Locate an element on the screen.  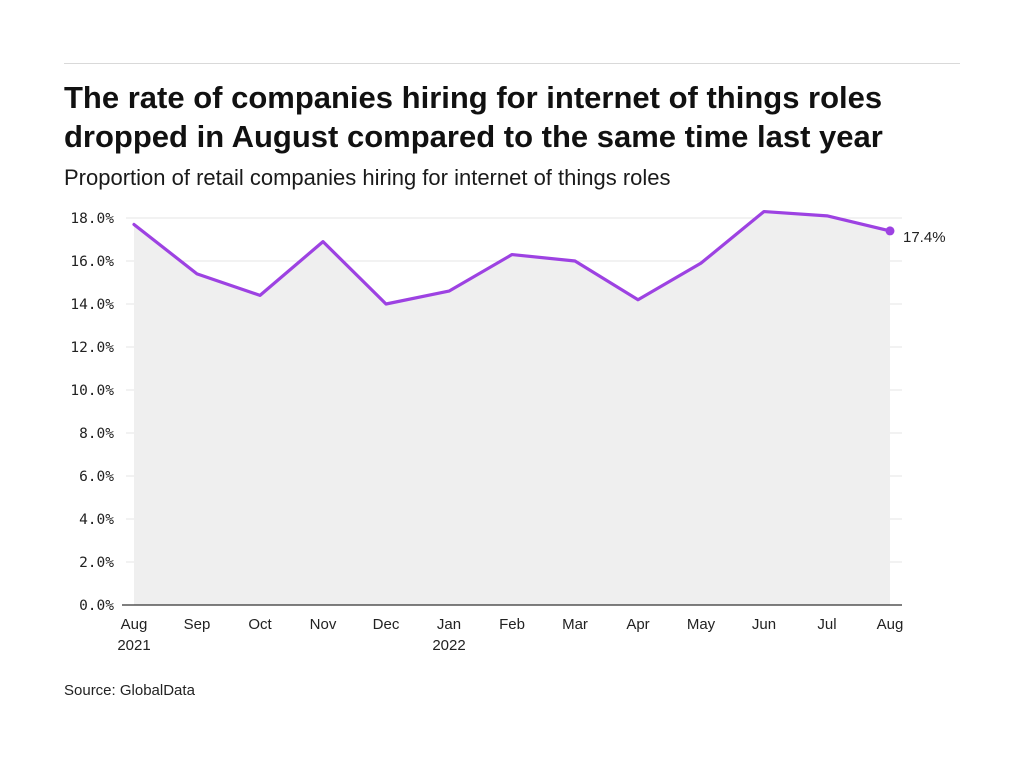
end-point-marker is located at coordinates (890, 231).